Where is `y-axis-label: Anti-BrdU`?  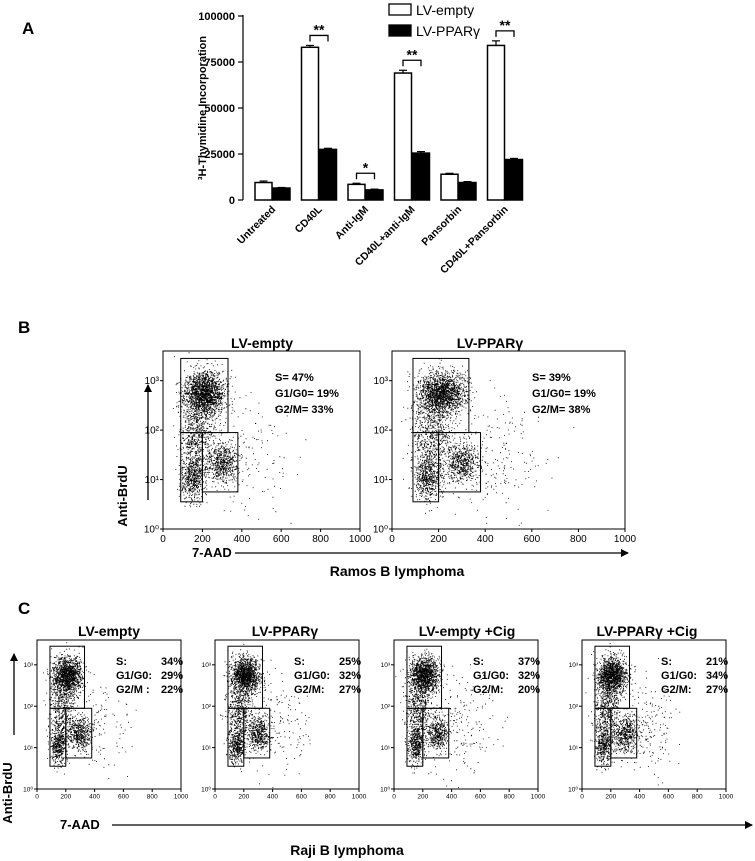
y-axis-label: Anti-BrdU is located at coordinates (7, 792).